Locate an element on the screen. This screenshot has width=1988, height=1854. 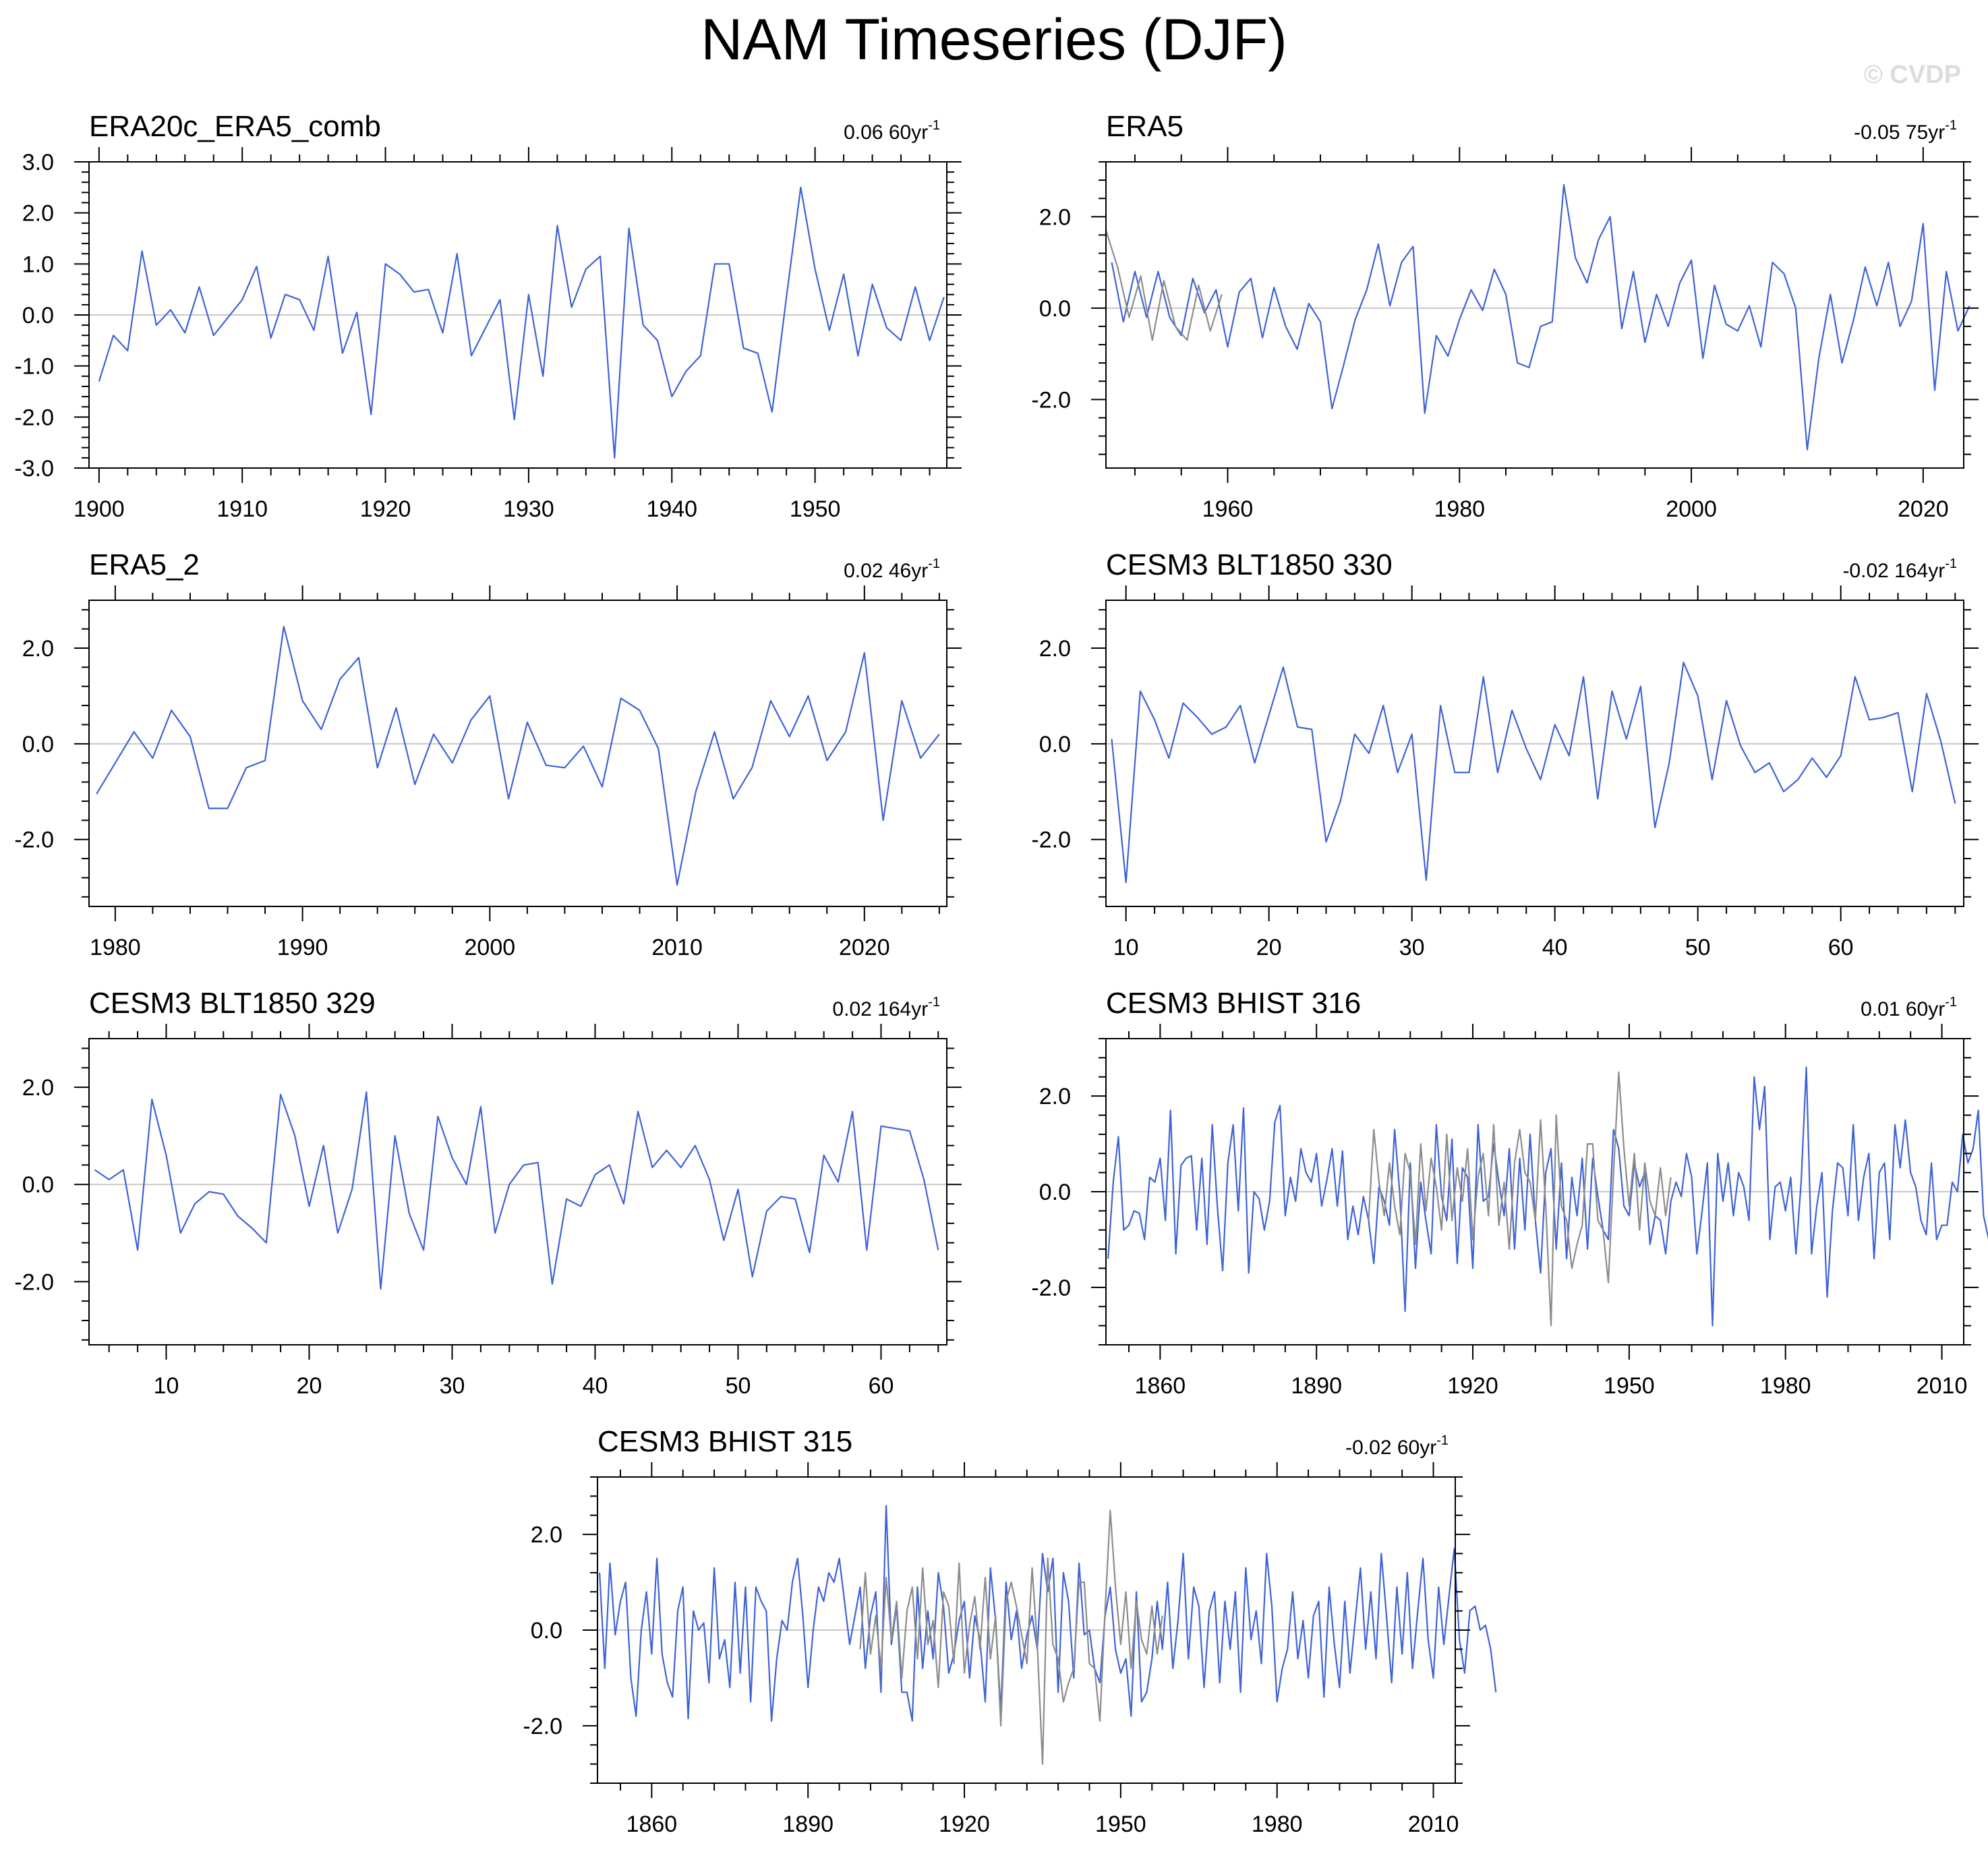
panel-title: ERA5_2 is located at coordinates (144, 564).